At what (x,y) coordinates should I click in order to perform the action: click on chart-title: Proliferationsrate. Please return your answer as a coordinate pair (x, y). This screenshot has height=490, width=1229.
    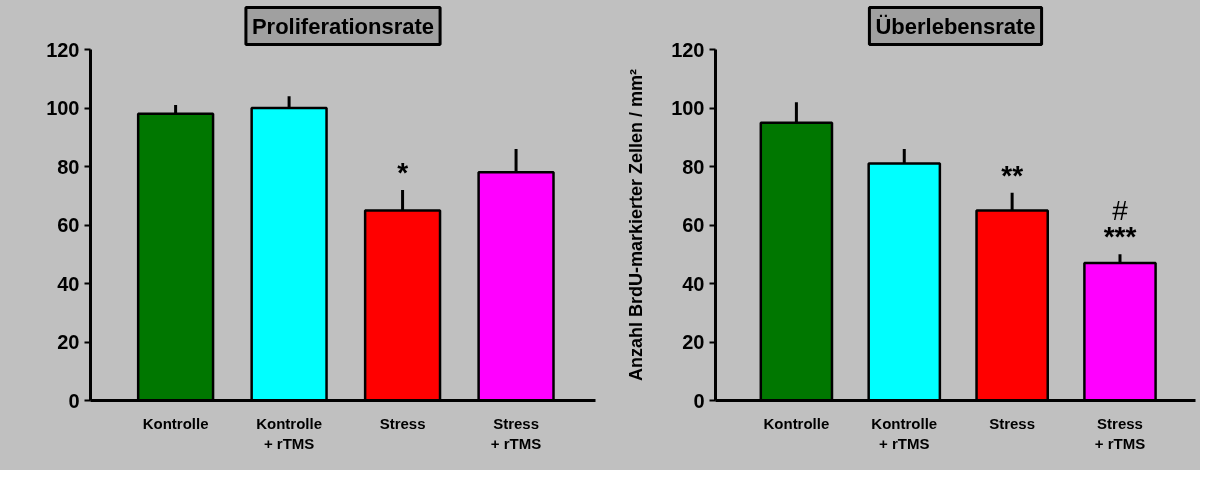
    Looking at the image, I should click on (343, 26).